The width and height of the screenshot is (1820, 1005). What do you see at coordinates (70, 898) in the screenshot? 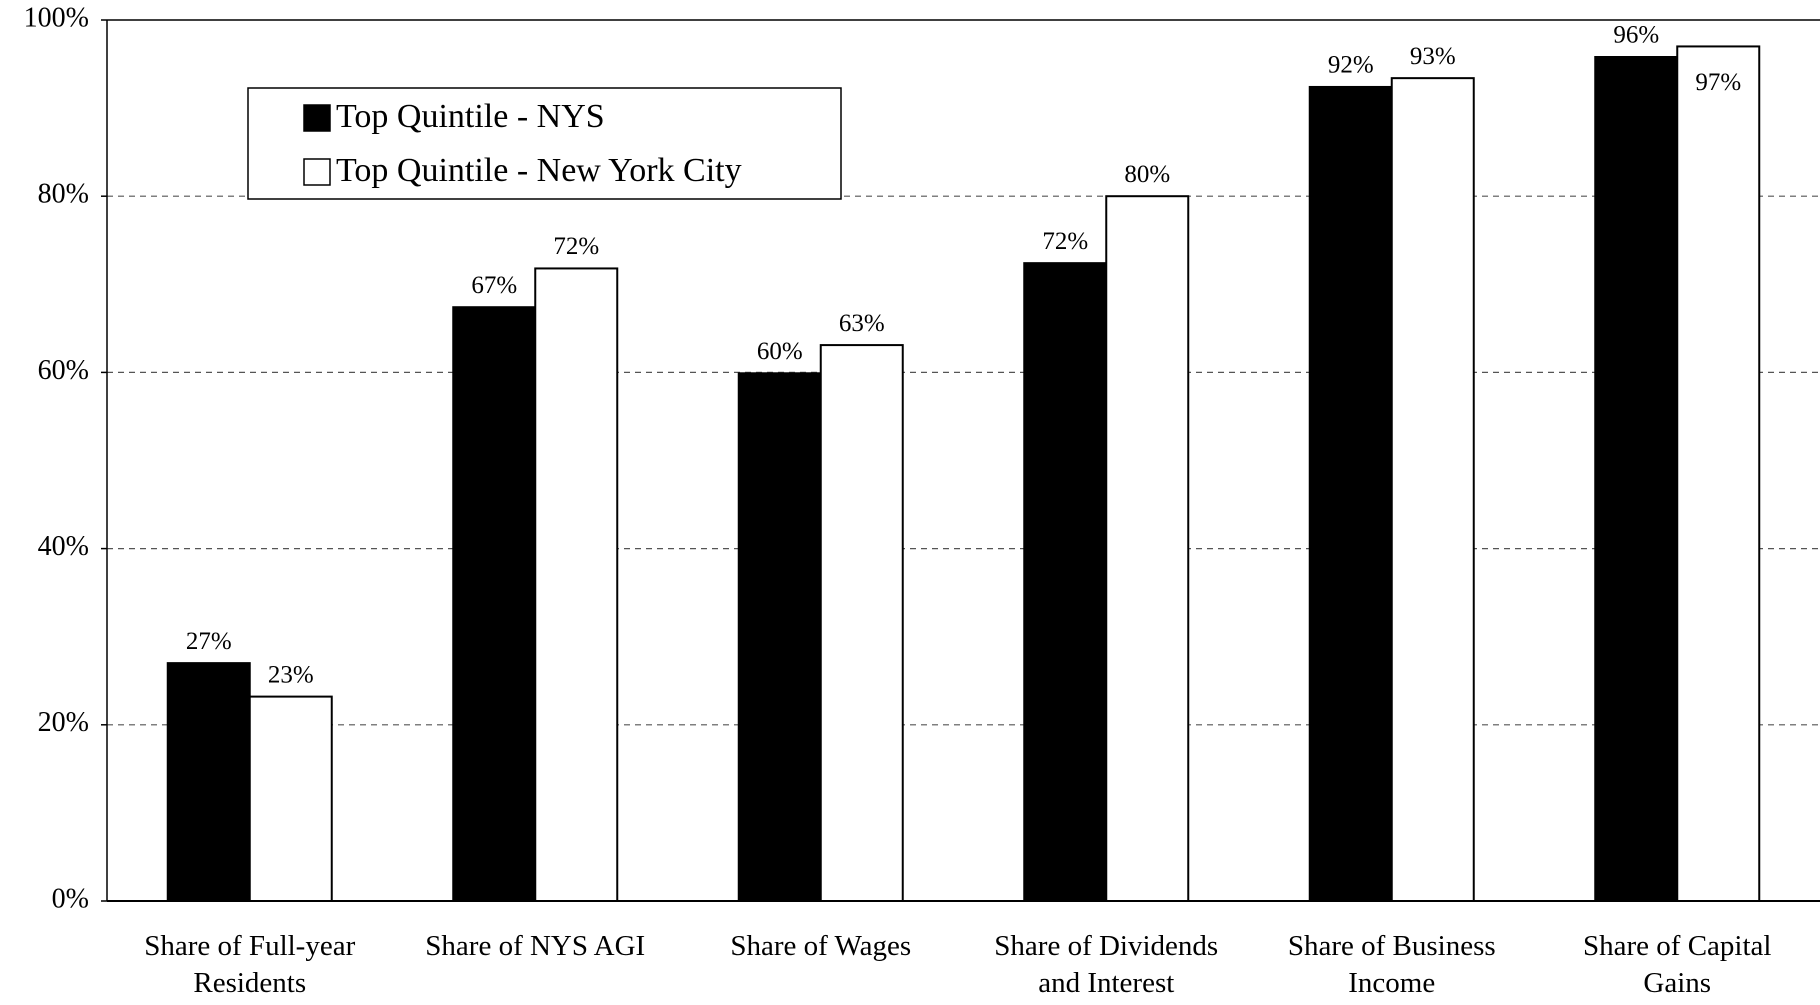
I see `y-tick-label: 0%` at bounding box center [70, 898].